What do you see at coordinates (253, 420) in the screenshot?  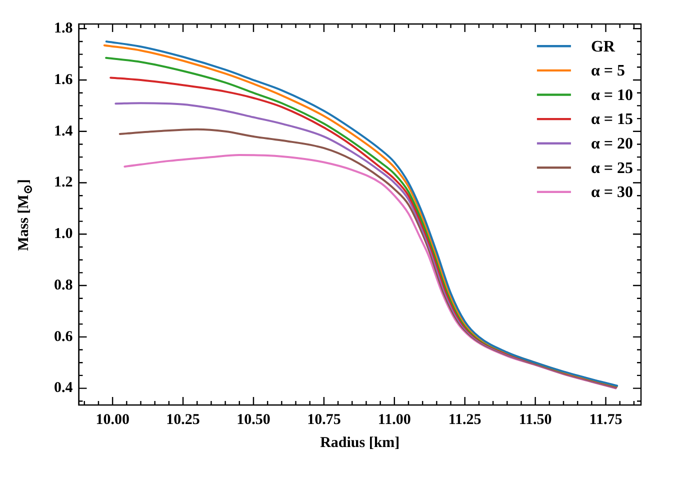 I see `x-tick-label: 10.50` at bounding box center [253, 420].